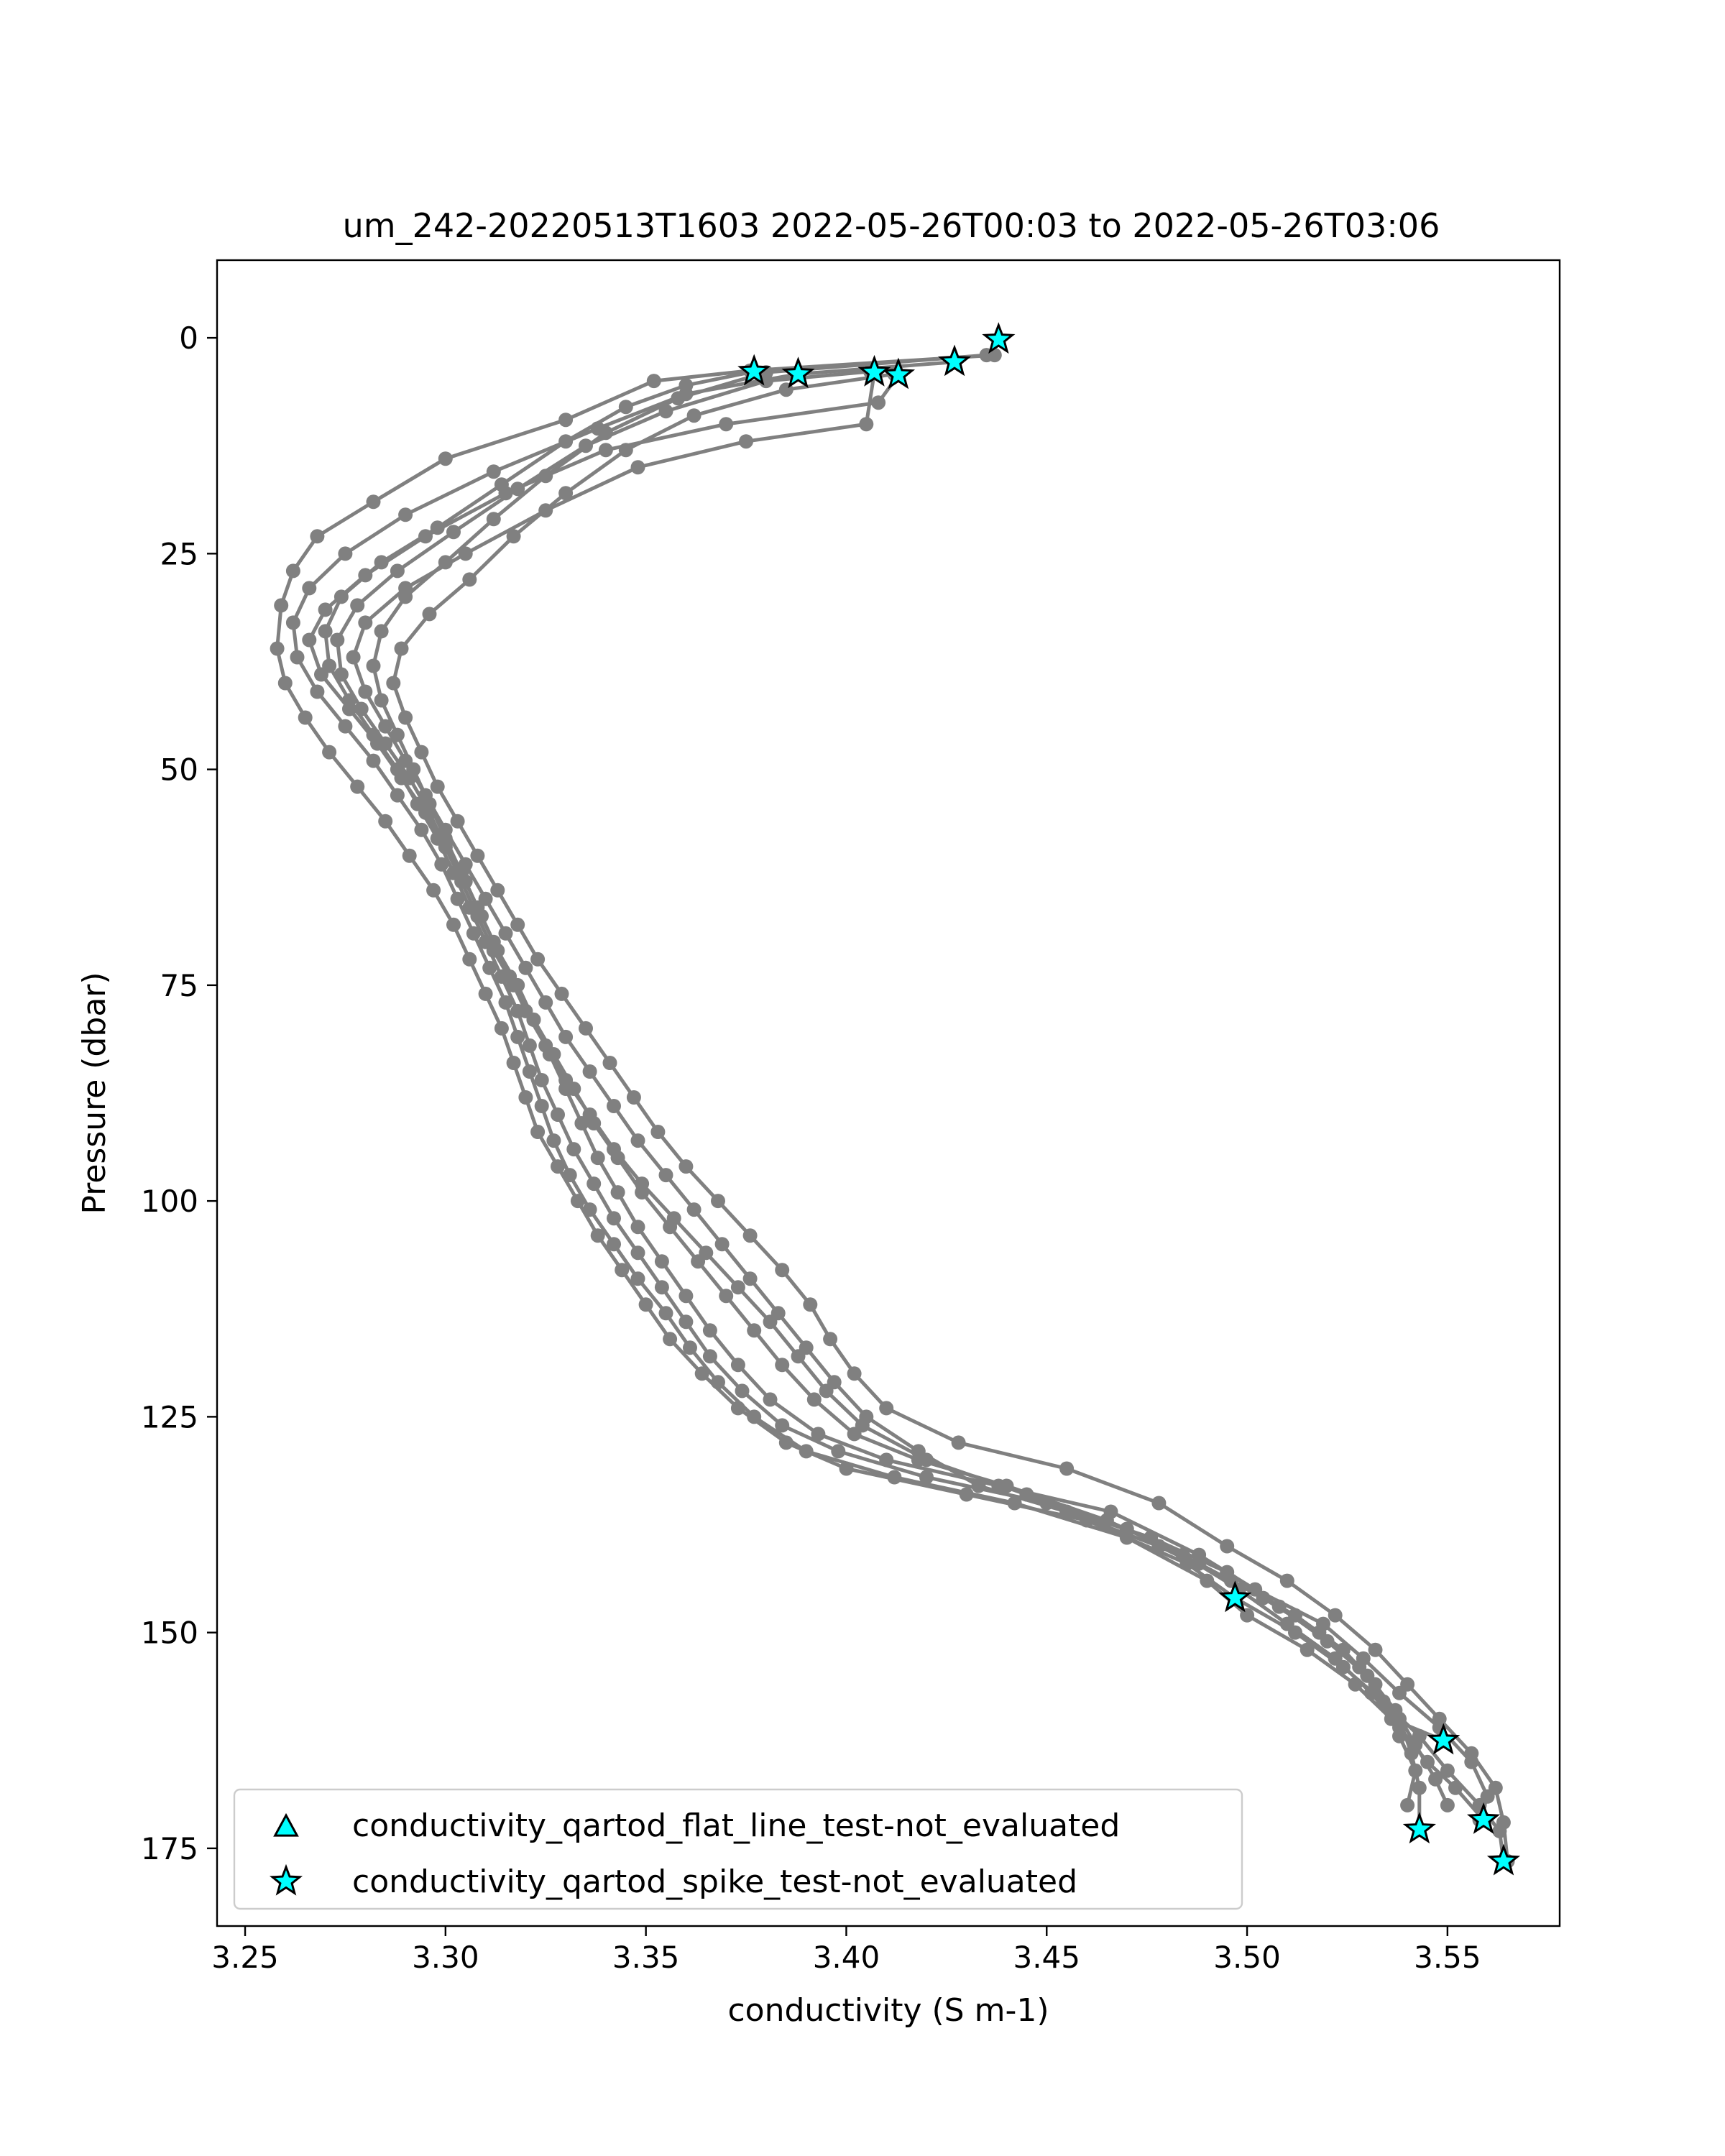  What do you see at coordinates (888, 2011) in the screenshot?
I see `x-axis-label: conductivity (S m-1)` at bounding box center [888, 2011].